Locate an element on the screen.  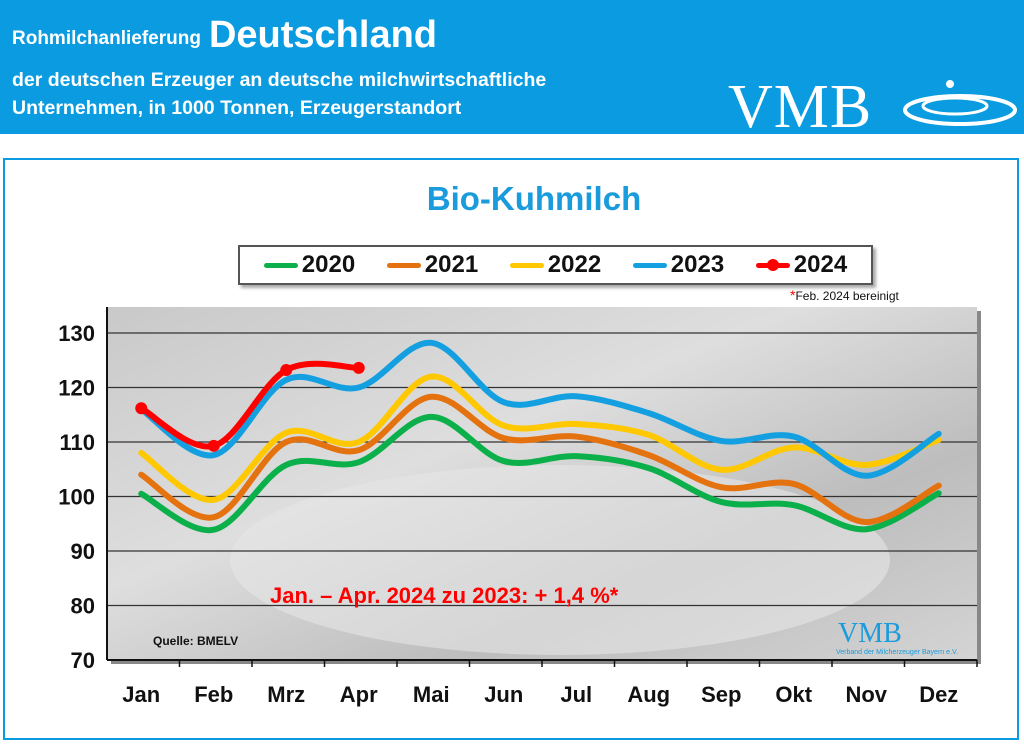
x-tick-label: Okt is located at coordinates (793, 694).